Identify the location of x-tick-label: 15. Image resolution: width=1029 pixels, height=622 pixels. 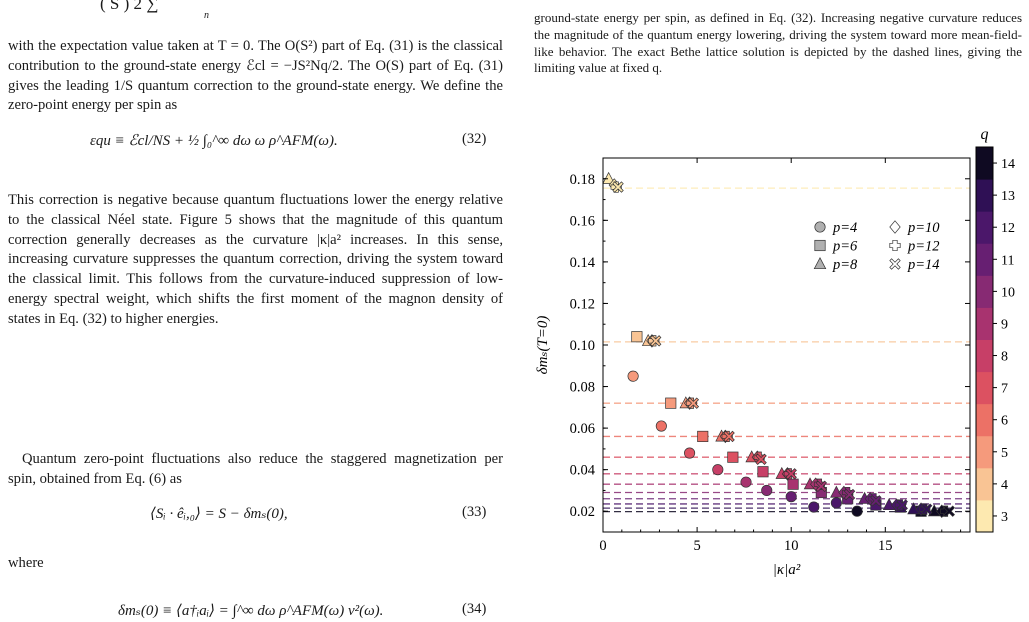
(885, 546).